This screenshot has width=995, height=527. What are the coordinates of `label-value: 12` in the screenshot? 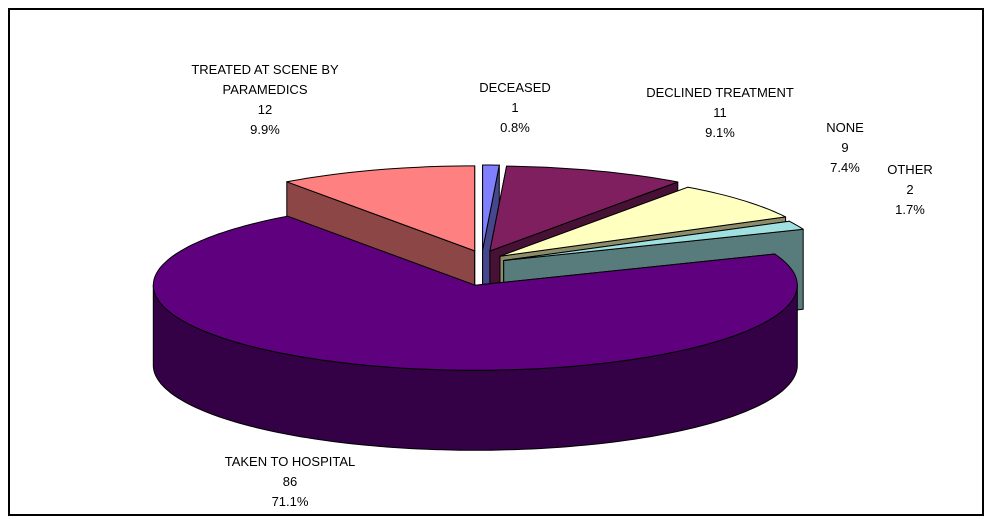 It's located at (265, 109).